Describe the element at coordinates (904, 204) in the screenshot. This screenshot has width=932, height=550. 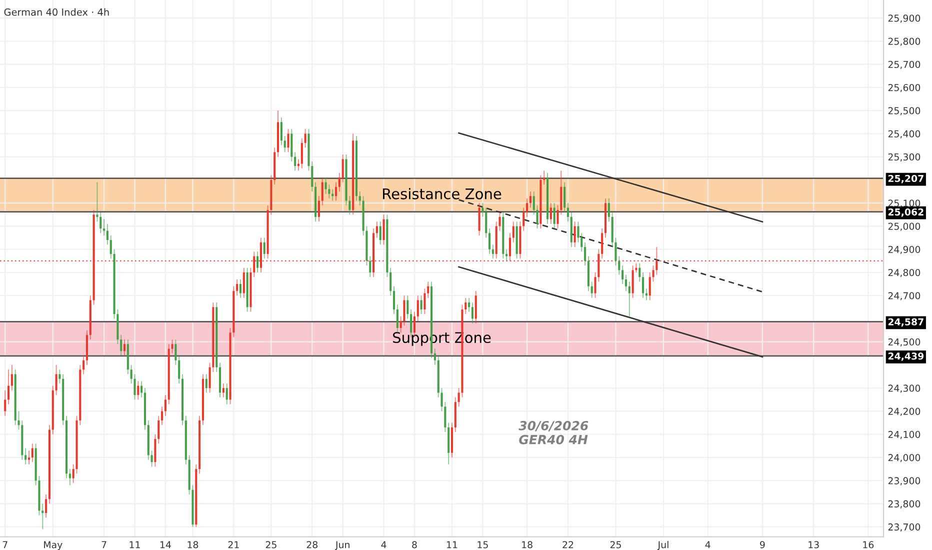
I see `y-tick-label: 25,100` at that location.